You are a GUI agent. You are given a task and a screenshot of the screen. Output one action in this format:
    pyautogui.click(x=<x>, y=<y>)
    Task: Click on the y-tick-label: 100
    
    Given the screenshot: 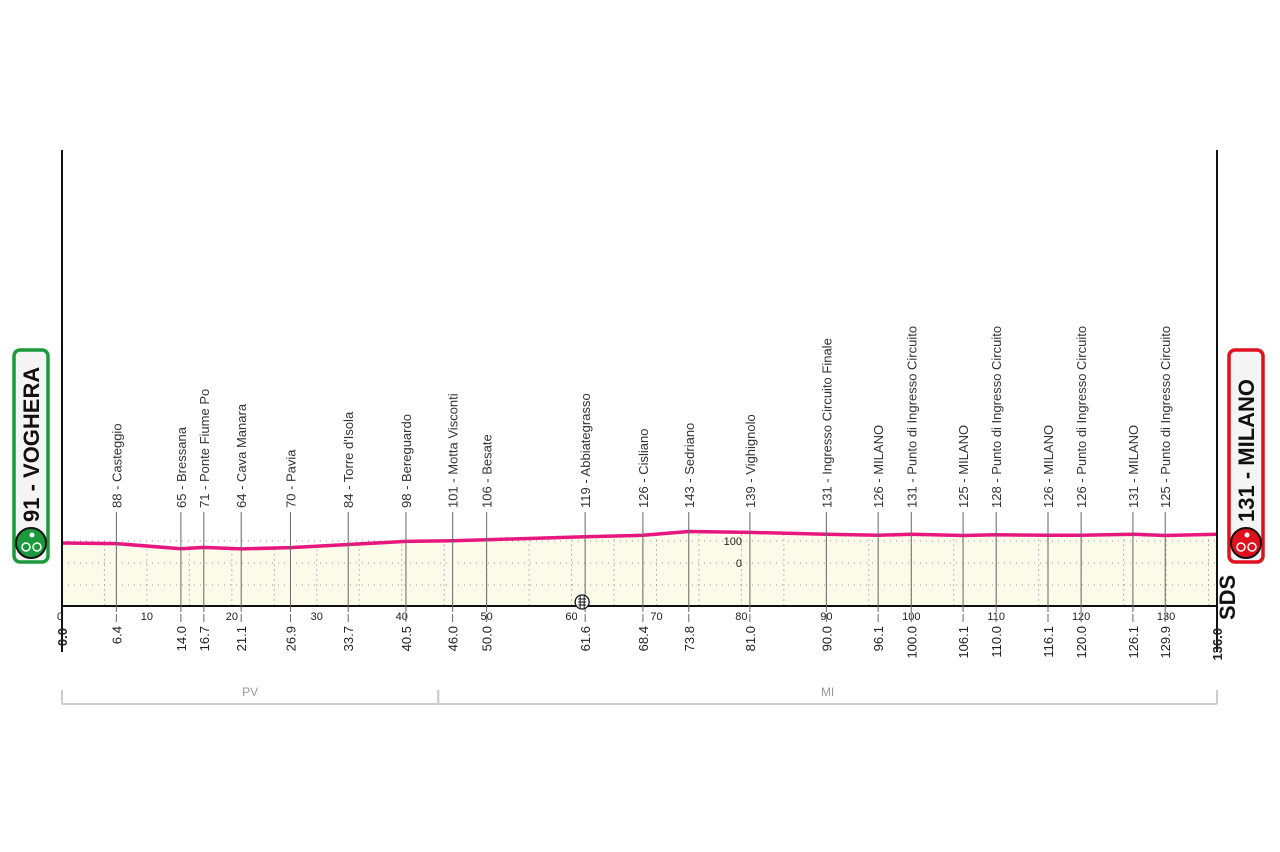 What is the action you would take?
    pyautogui.click(x=733, y=542)
    